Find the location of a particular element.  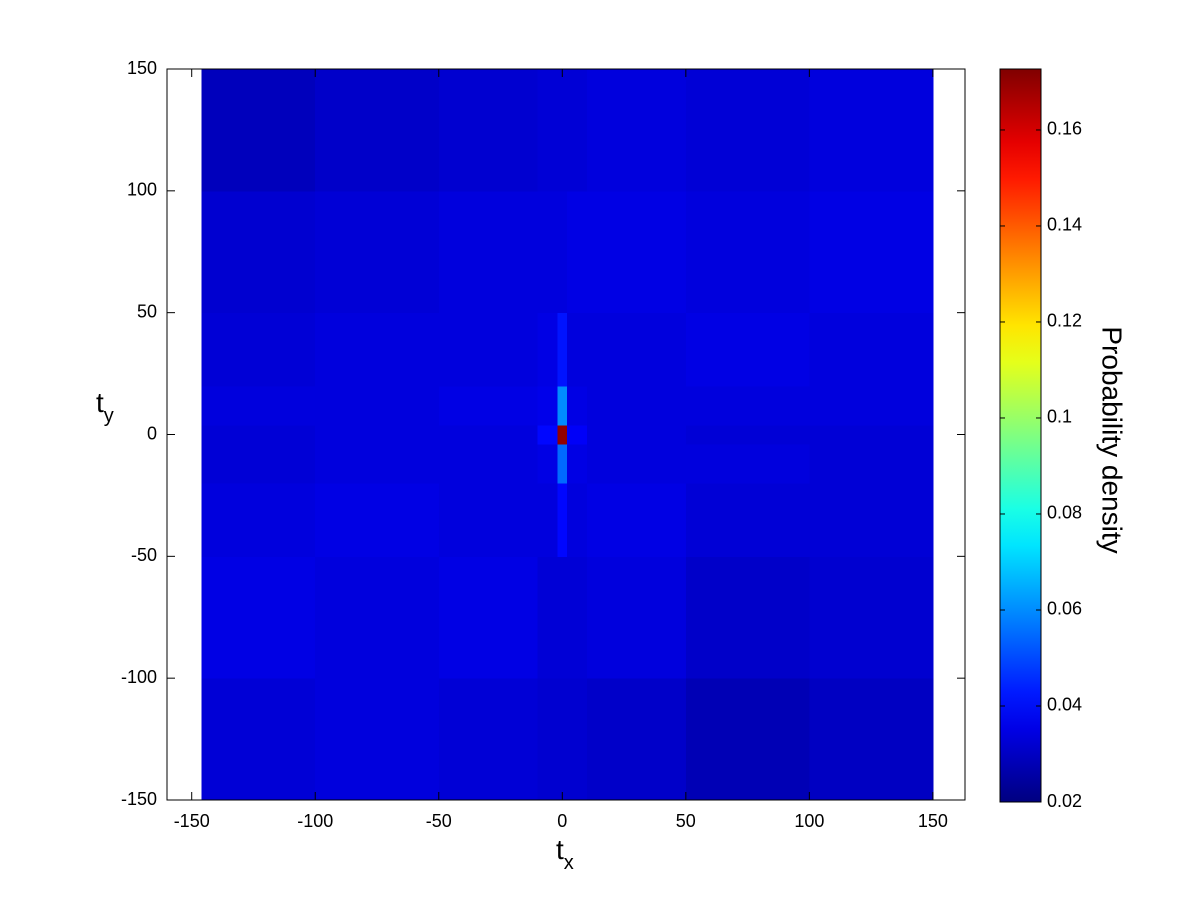

x-axis-label: tx is located at coordinates (565, 854).